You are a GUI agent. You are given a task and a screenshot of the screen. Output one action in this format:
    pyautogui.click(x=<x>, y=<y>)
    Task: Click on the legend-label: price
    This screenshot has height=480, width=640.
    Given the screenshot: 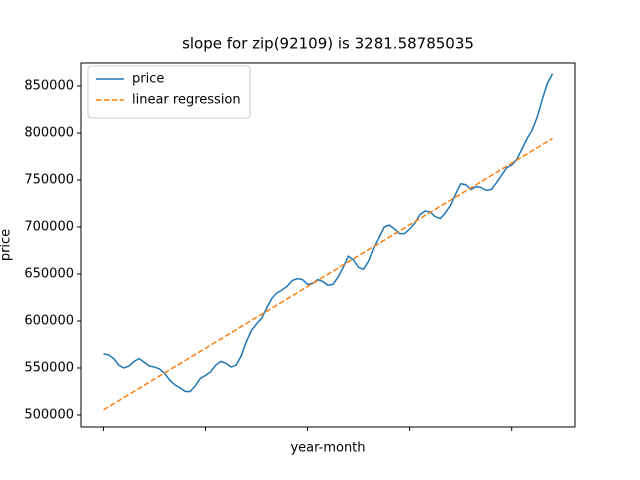 What is the action you would take?
    pyautogui.click(x=148, y=79)
    